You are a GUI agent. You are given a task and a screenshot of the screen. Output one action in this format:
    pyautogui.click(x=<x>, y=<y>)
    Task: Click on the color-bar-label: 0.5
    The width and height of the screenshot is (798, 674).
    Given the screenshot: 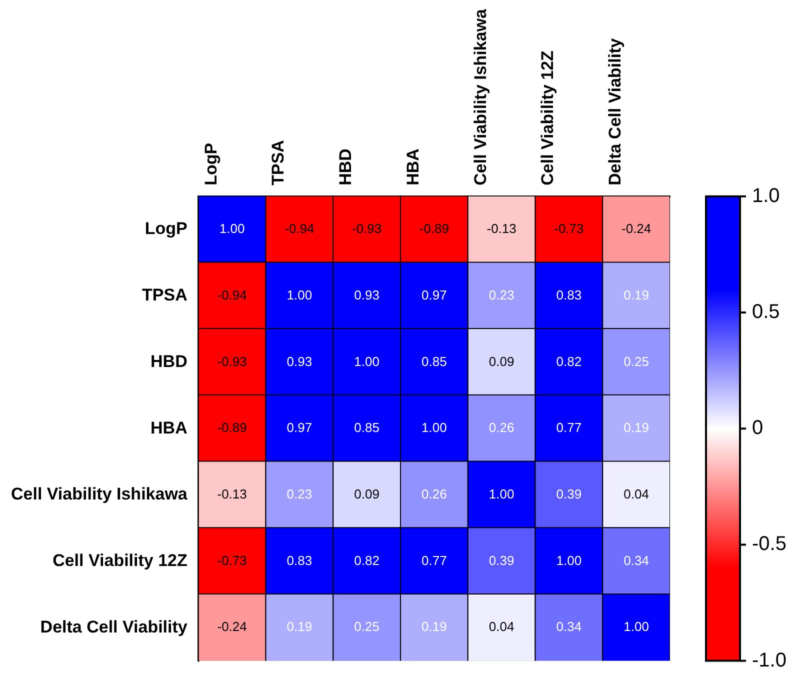 What is the action you would take?
    pyautogui.click(x=766, y=311)
    